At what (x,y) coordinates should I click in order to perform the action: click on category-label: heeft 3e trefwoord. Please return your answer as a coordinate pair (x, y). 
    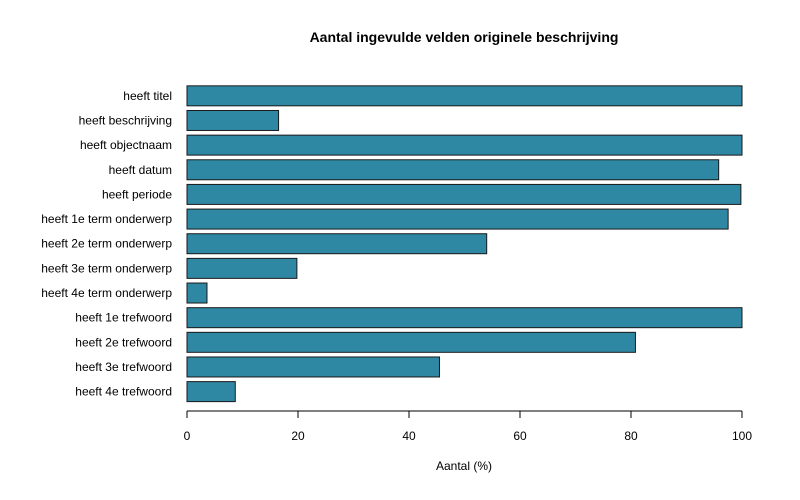
    Looking at the image, I should click on (123, 367).